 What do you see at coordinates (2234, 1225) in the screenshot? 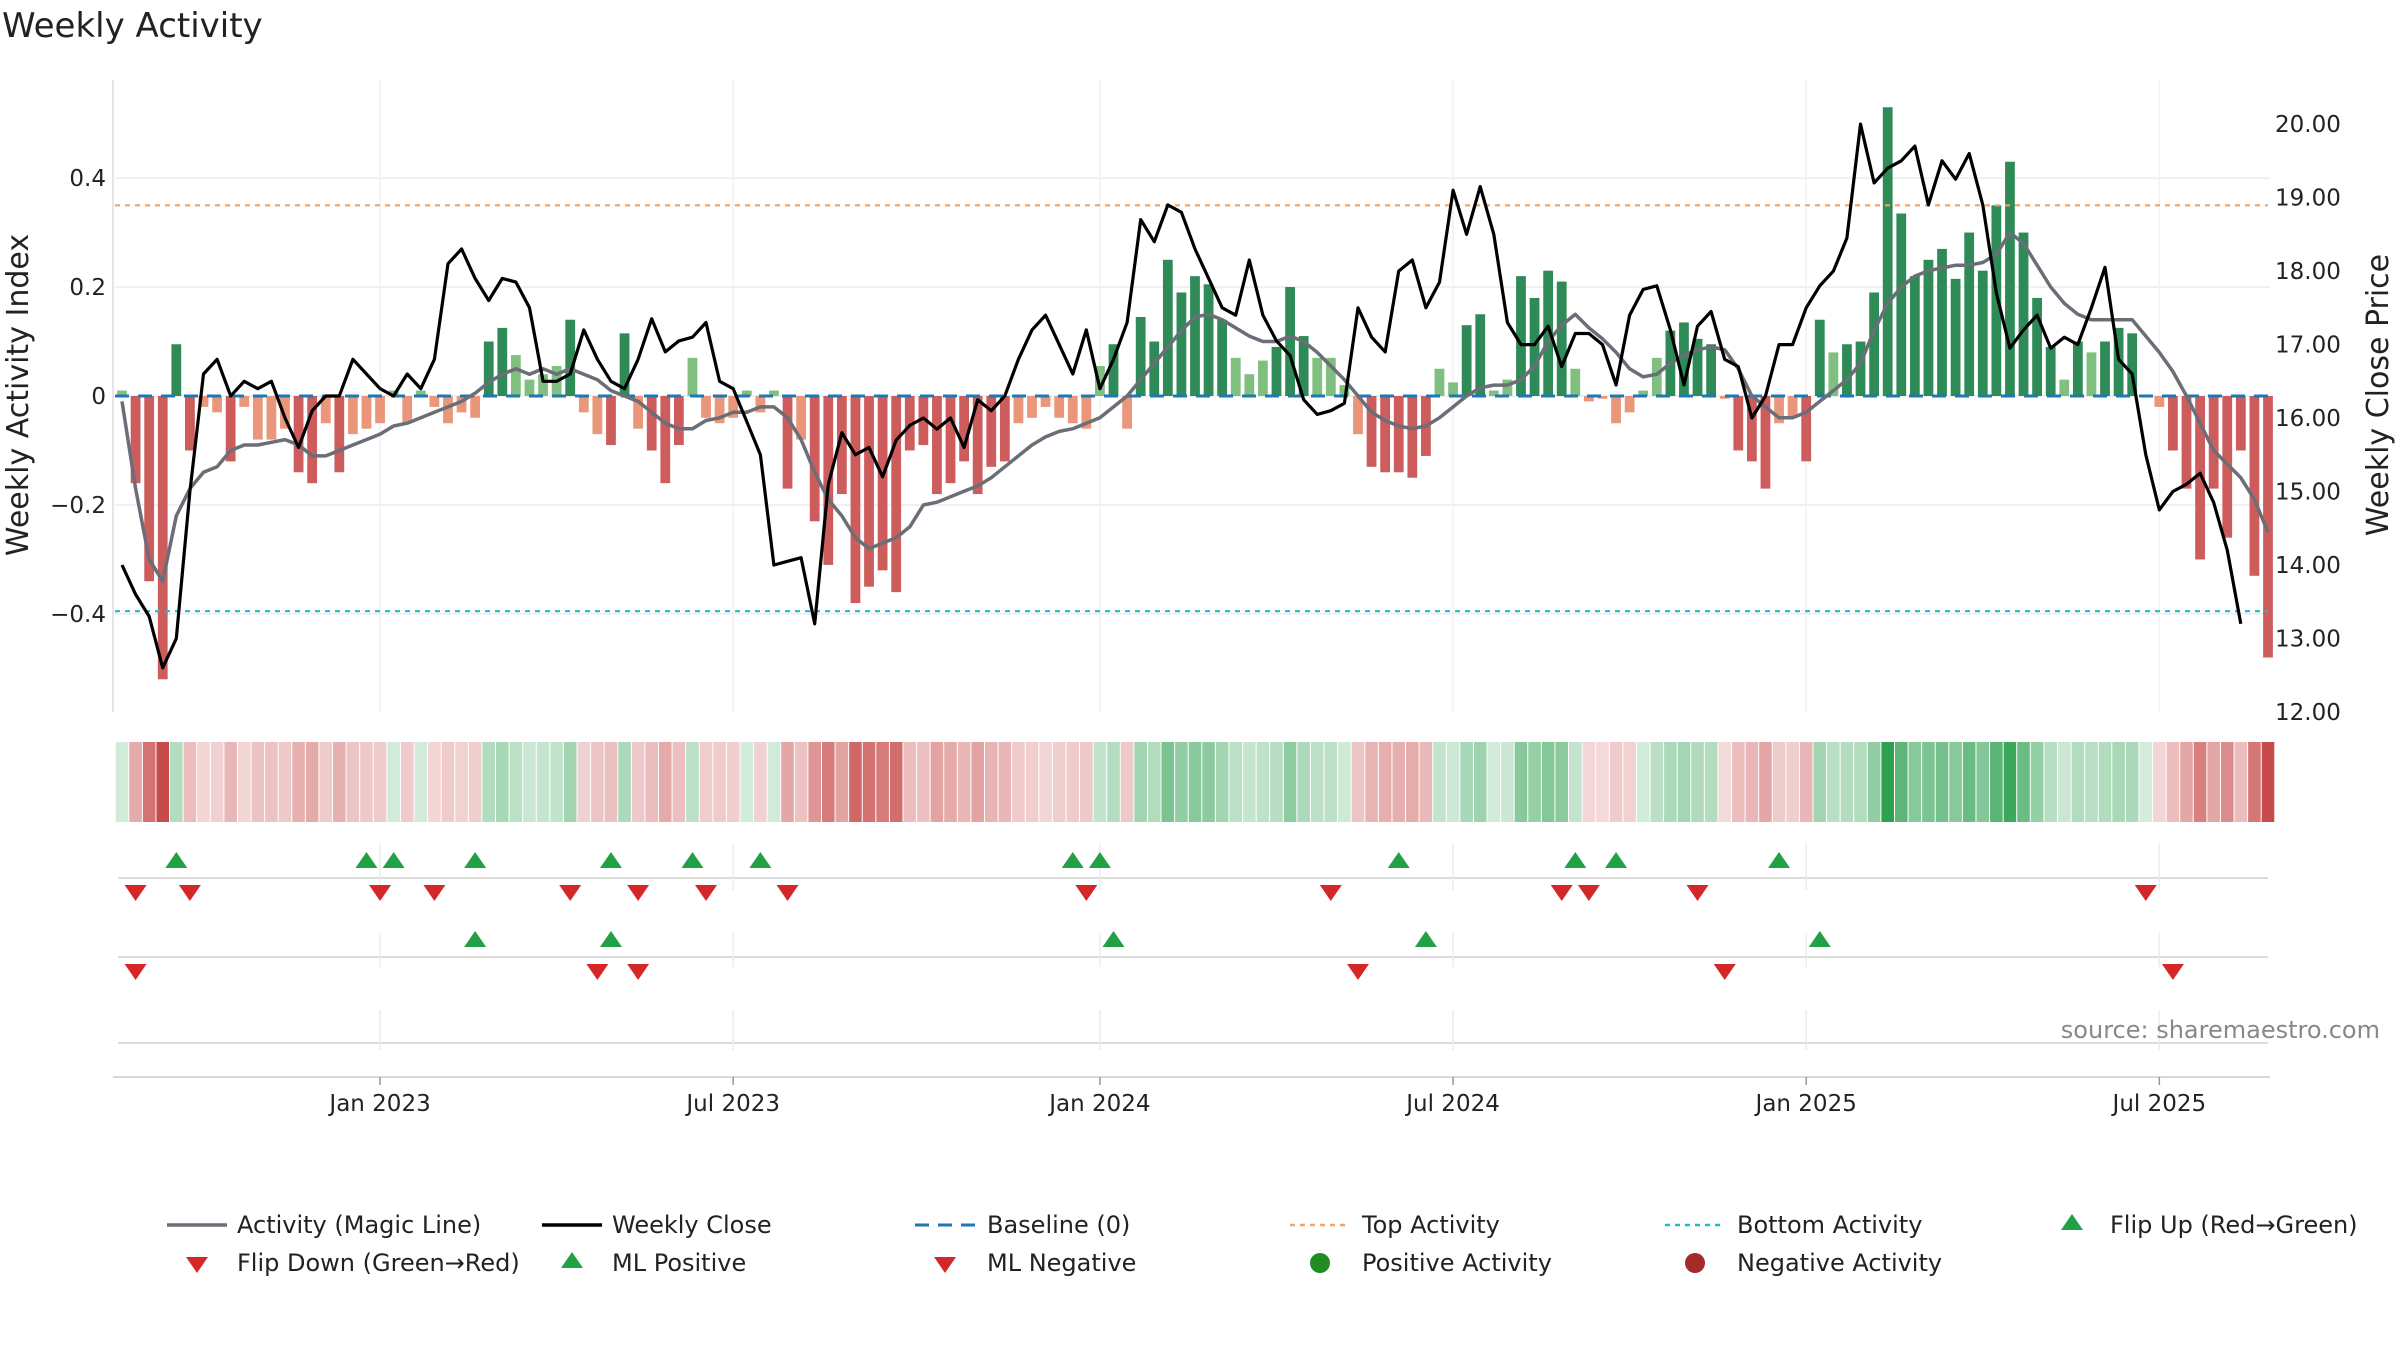
I see `legend-label-flip-up: Flip Up (Red→Green)` at bounding box center [2234, 1225].